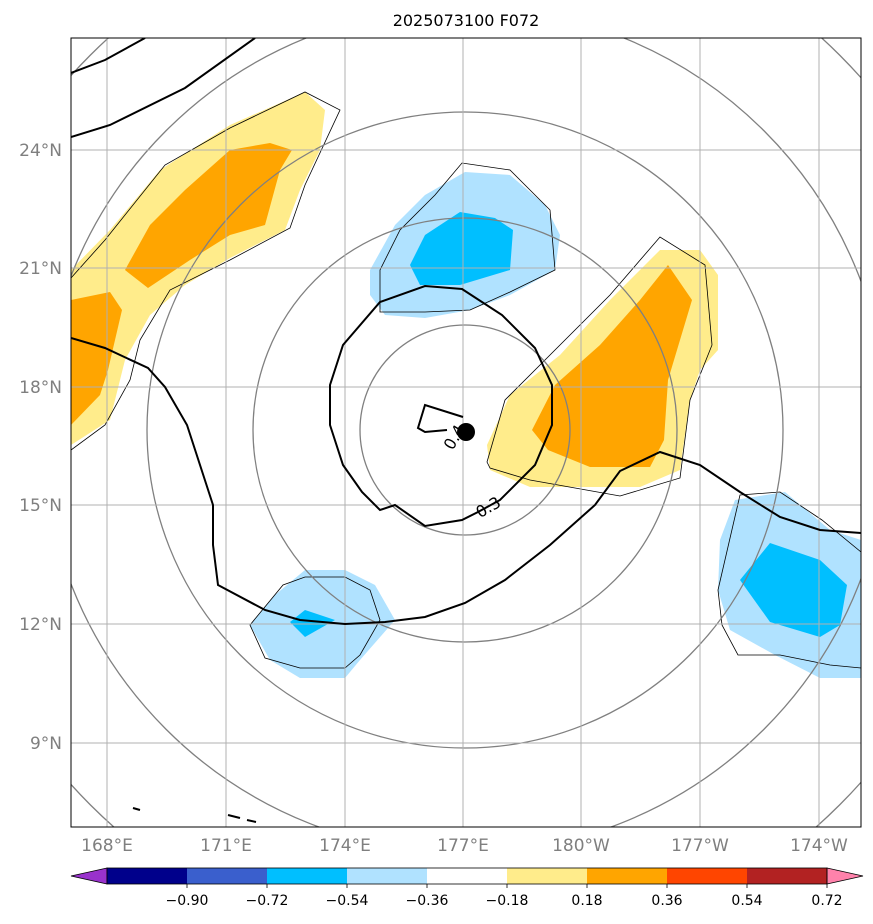 Image resolution: width=873 pixels, height=924 pixels. What do you see at coordinates (427, 901) in the screenshot?
I see `colorbar-tick-label: −0.36` at bounding box center [427, 901].